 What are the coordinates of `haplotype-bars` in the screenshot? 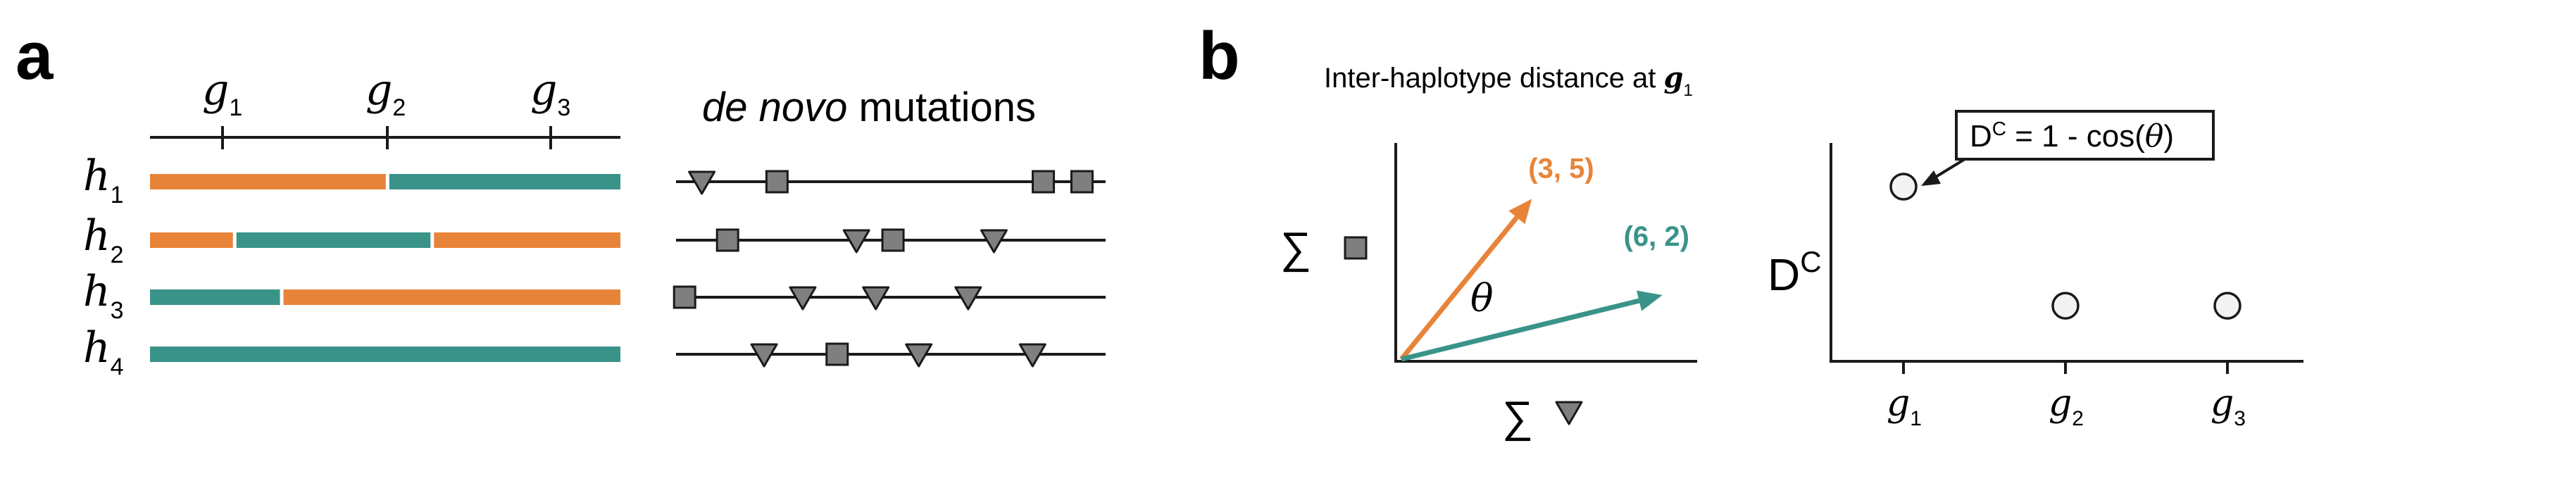 It's located at (385, 268).